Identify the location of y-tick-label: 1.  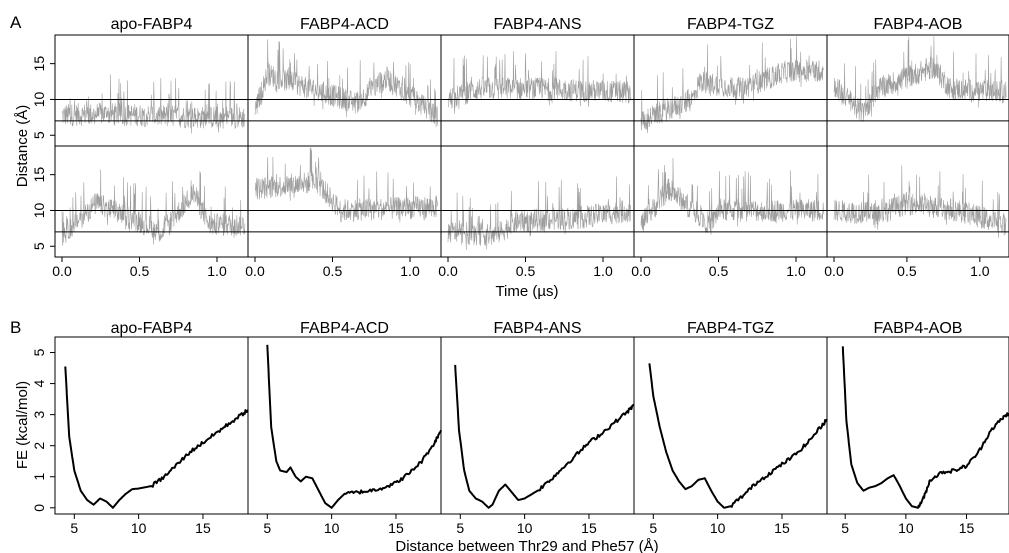
(39, 477).